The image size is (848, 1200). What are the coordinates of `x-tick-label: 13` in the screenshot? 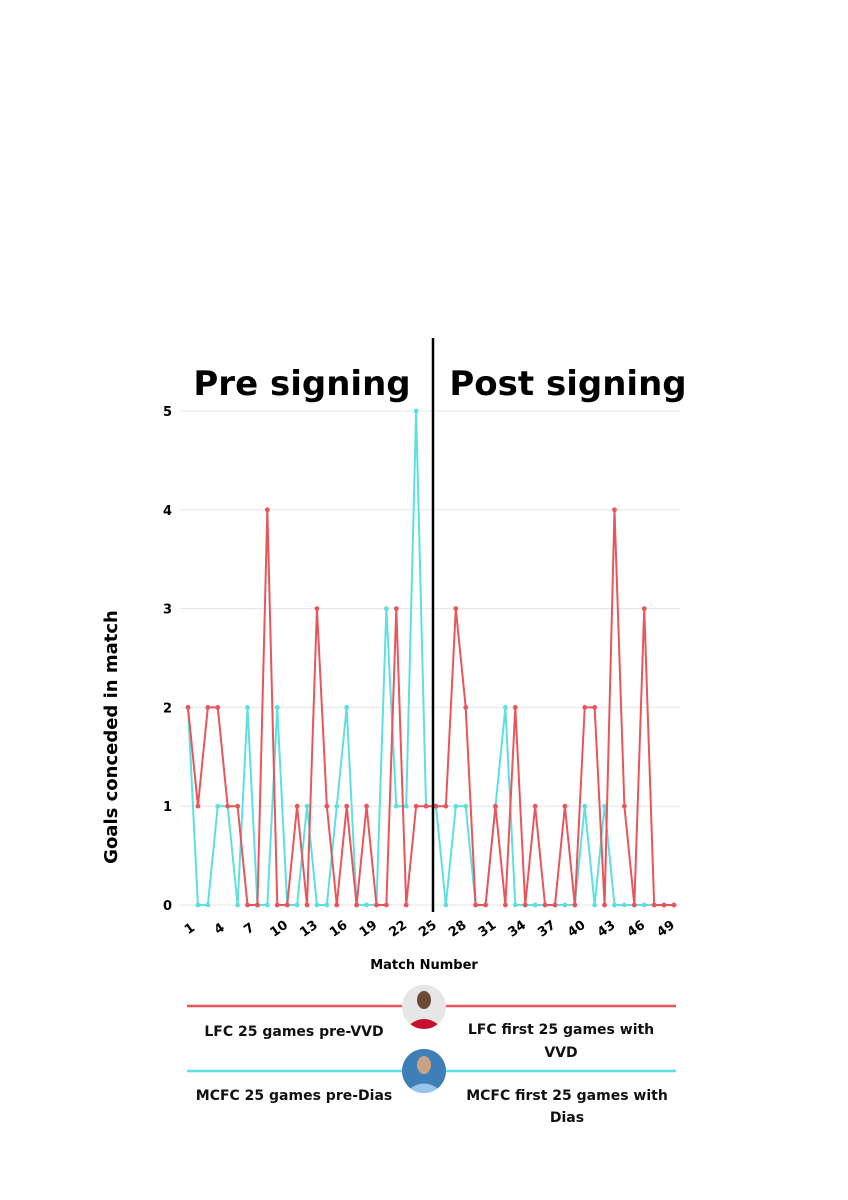 It's located at (308, 929).